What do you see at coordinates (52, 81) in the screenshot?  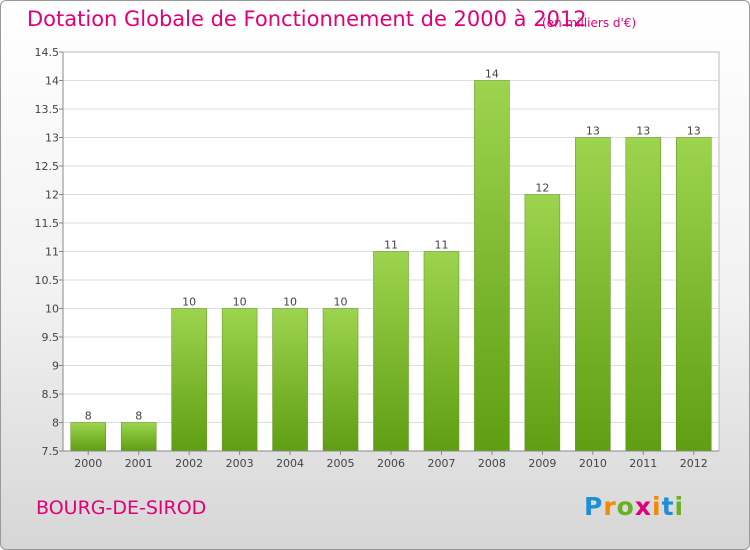 I see `y-tick-label: 14` at bounding box center [52, 81].